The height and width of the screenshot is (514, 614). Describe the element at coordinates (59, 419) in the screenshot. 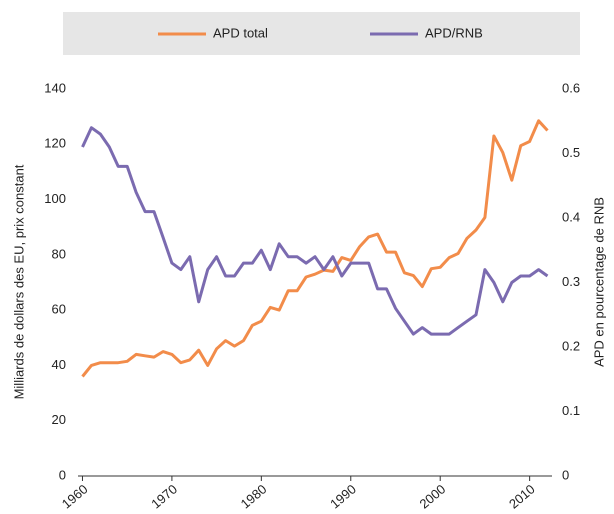

I see `y-tick-label: 20` at that location.